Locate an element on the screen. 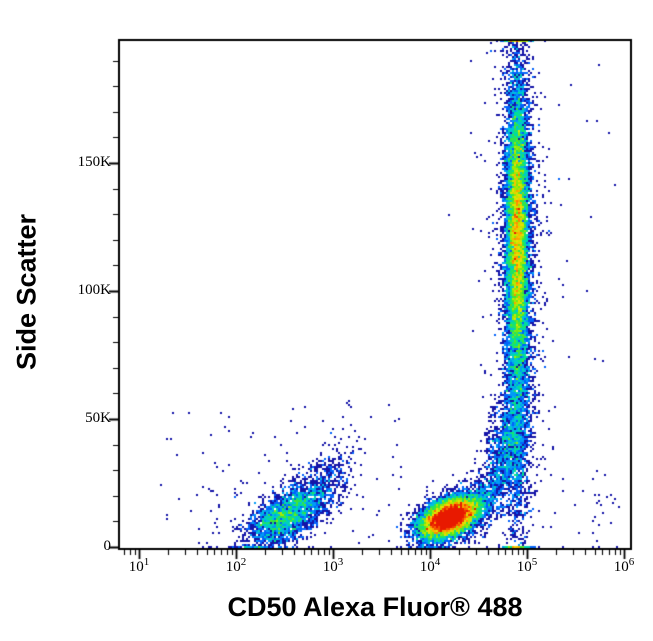  x-axis-title: CD50 Alexa Fluor® 488 is located at coordinates (375, 607).